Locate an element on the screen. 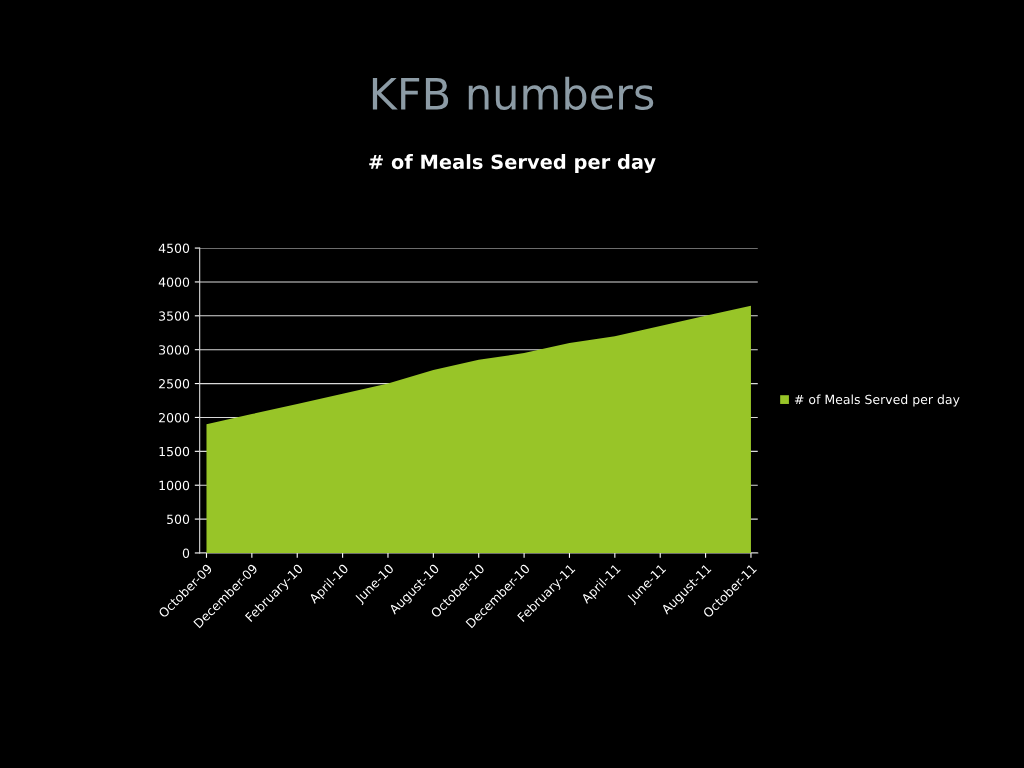  y-tick-label: 500 is located at coordinates (178, 519).